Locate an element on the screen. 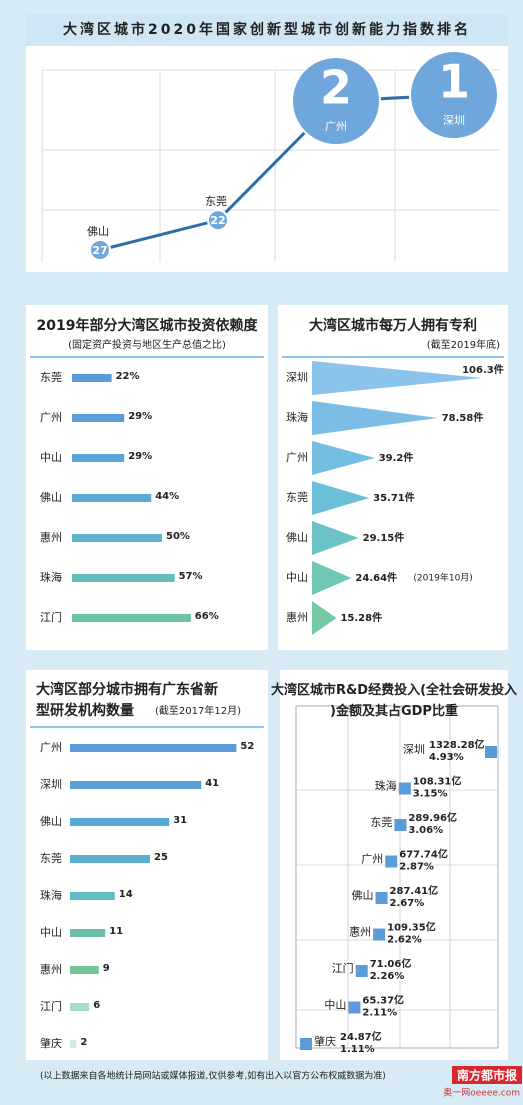  amount-label: 677.74亿 is located at coordinates (423, 854).